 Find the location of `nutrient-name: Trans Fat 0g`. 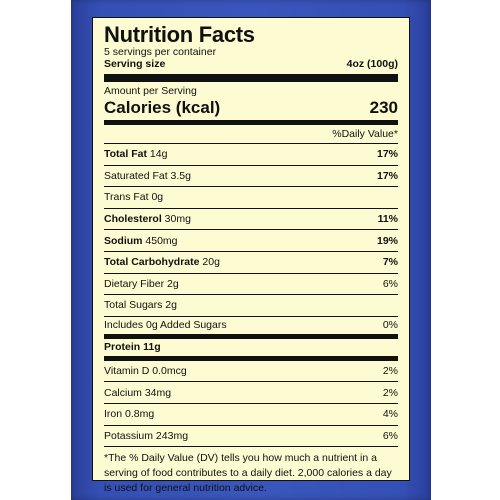

nutrient-name: Trans Fat 0g is located at coordinates (134, 197).